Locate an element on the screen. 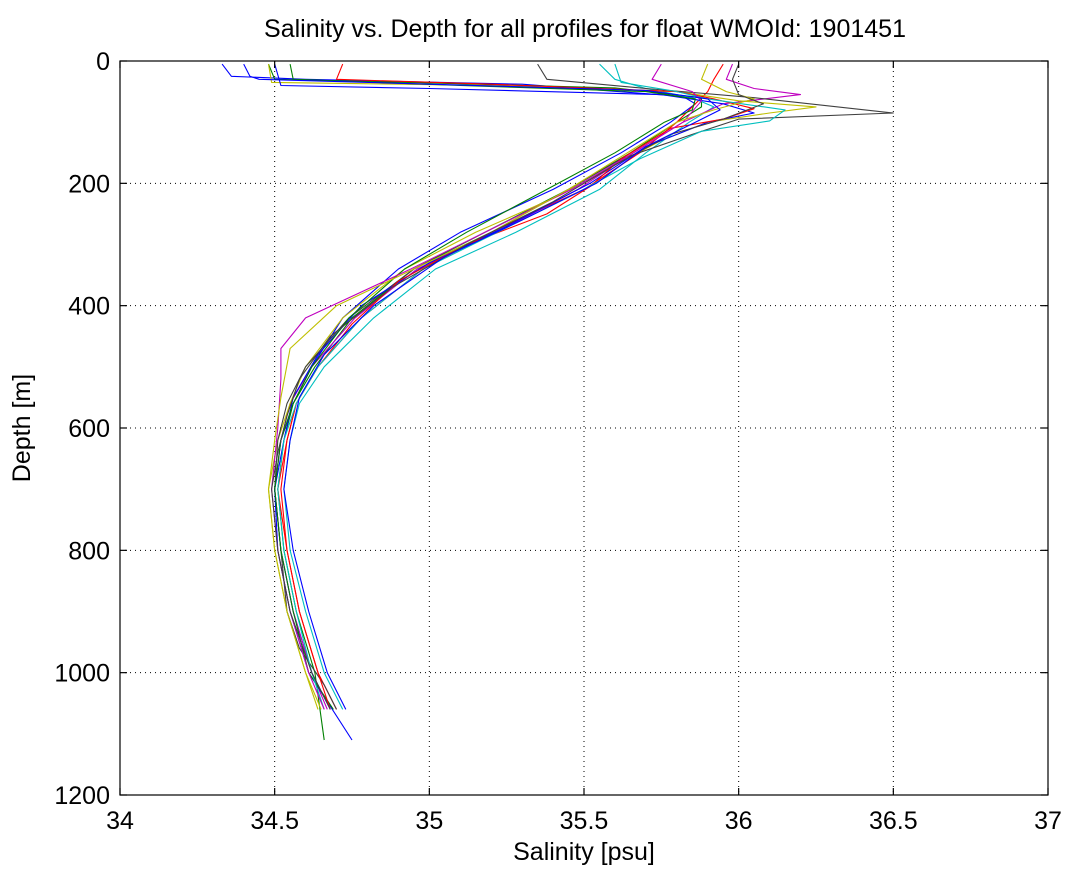 This screenshot has height=871, width=1073. x-tick-label: 35.5 is located at coordinates (584, 821).